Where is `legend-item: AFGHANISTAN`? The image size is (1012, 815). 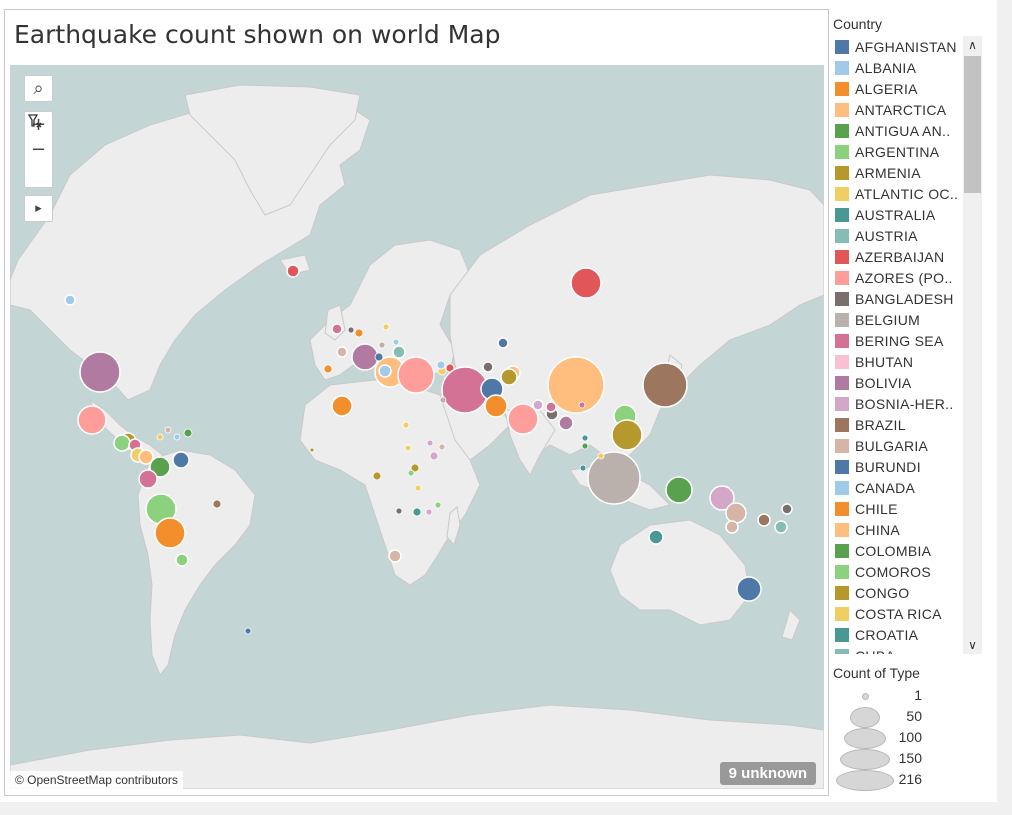
legend-item: AFGHANISTAN is located at coordinates (899, 46).